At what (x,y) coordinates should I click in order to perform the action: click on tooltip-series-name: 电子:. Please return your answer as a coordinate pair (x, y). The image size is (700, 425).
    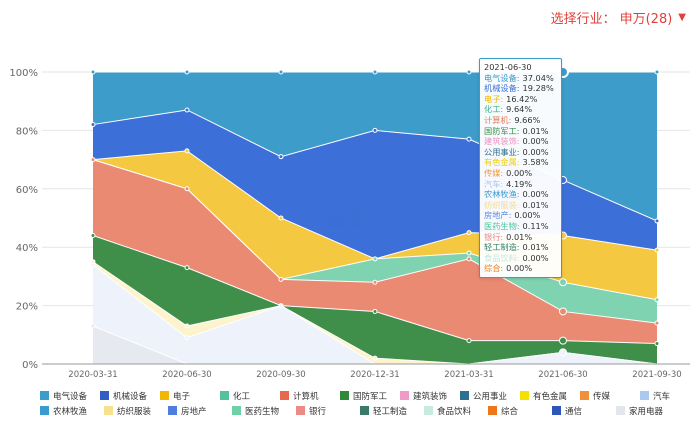
    Looking at the image, I should click on (494, 98).